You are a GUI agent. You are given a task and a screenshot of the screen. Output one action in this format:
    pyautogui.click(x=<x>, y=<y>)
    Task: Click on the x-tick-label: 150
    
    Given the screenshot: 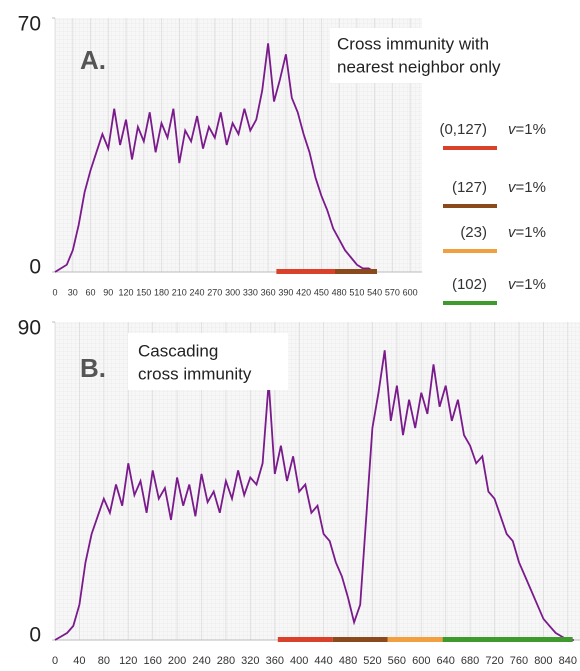 What is the action you would take?
    pyautogui.click(x=143, y=292)
    